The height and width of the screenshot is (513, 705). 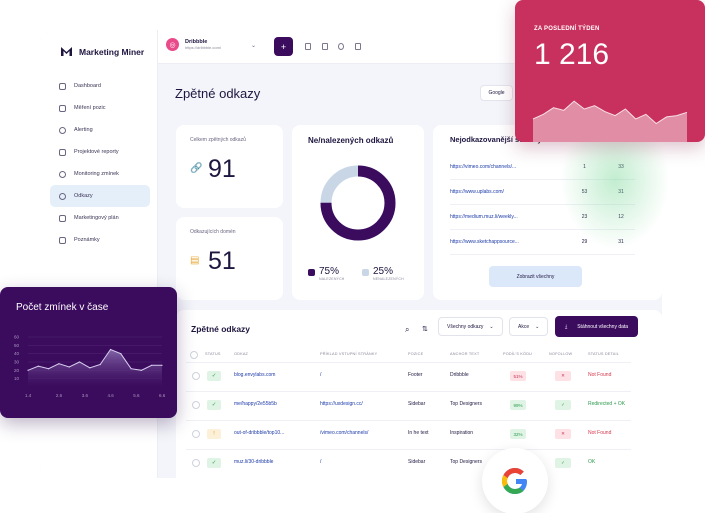 I want to click on legend-value: 75%, so click(x=329, y=271).